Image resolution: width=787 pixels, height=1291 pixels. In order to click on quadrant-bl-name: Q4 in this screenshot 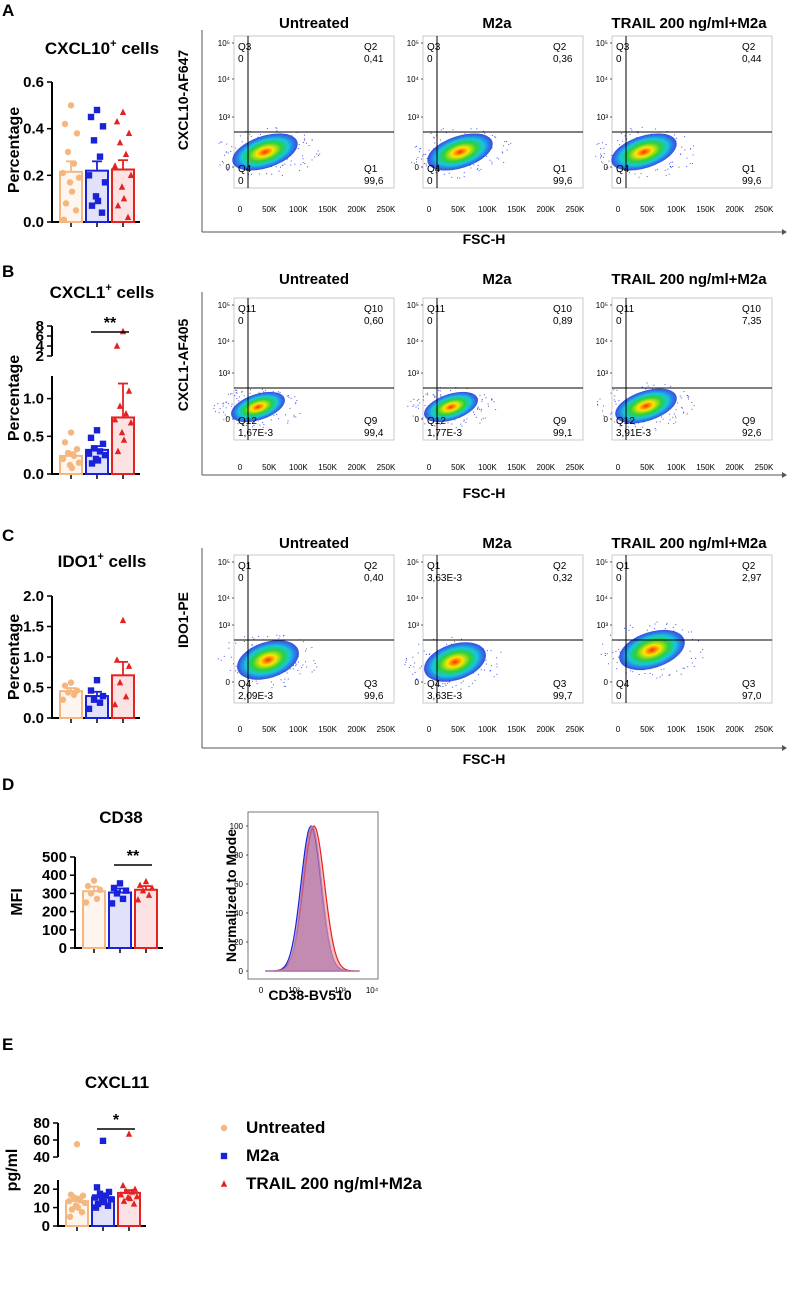, I will do `click(434, 169)`.